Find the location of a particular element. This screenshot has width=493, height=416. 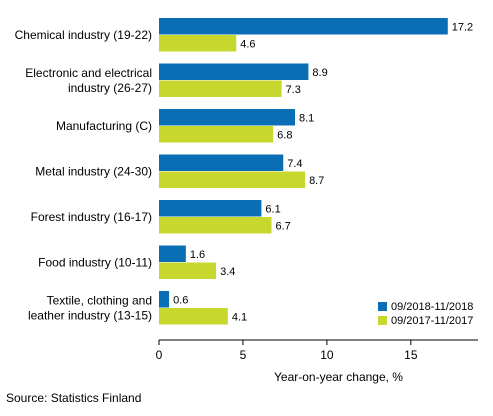

category-label: Metal industry (24-30) is located at coordinates (93, 172).